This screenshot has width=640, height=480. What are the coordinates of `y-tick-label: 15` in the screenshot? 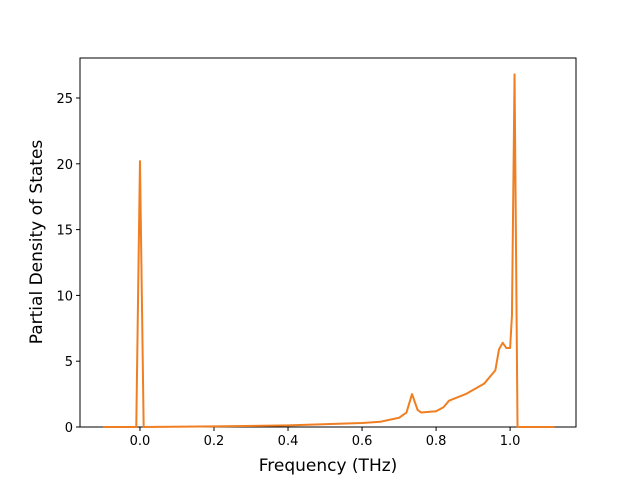 It's located at (64, 231).